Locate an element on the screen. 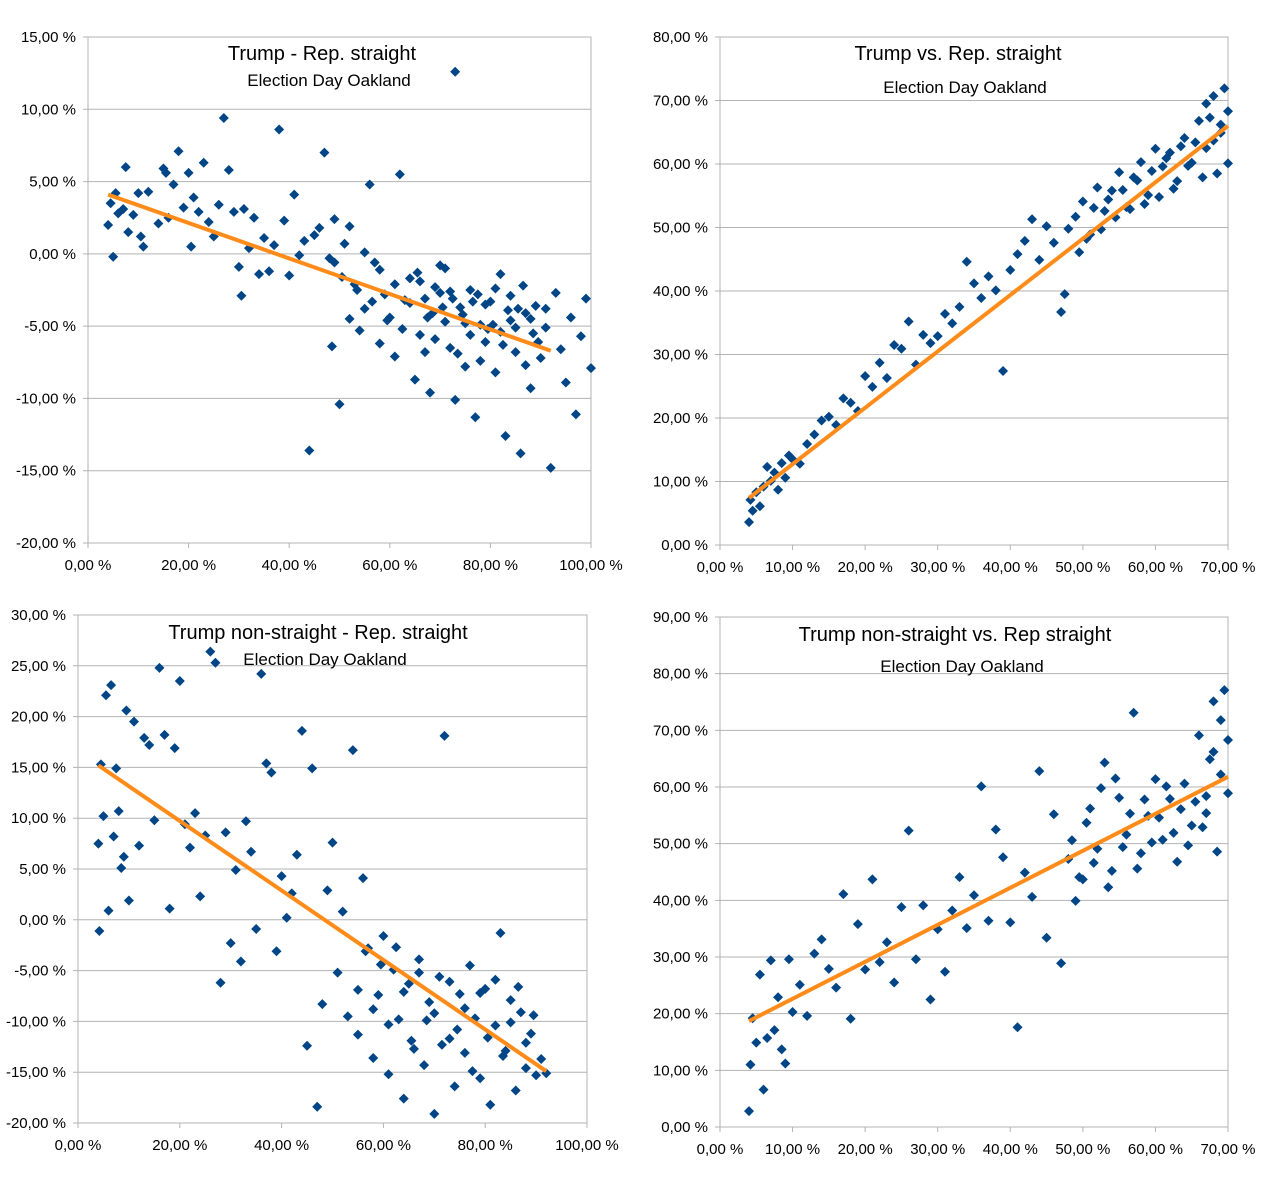 Image resolution: width=1282 pixels, height=1184 pixels. x-tick-label: 100,00 % is located at coordinates (590, 565).